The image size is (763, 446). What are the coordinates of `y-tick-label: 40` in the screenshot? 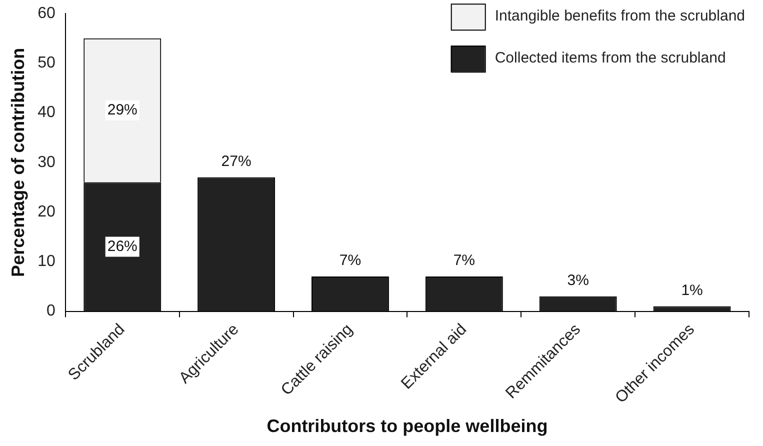 It's located at (47, 113).